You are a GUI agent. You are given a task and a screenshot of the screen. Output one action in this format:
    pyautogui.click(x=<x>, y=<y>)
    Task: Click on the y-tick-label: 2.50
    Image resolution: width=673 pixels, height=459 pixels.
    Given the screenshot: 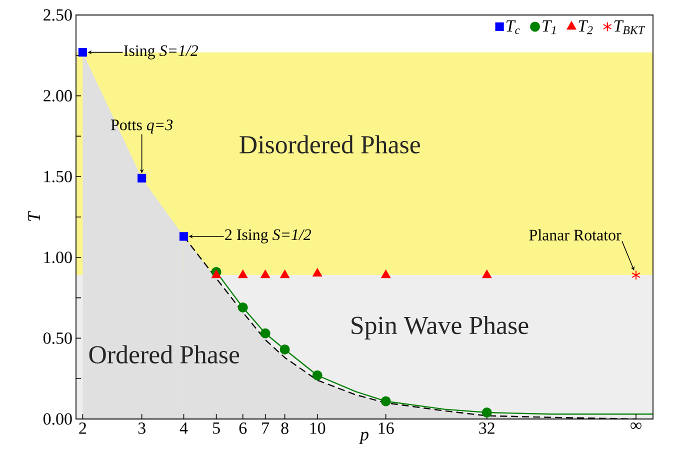 What is the action you would take?
    pyautogui.click(x=58, y=15)
    